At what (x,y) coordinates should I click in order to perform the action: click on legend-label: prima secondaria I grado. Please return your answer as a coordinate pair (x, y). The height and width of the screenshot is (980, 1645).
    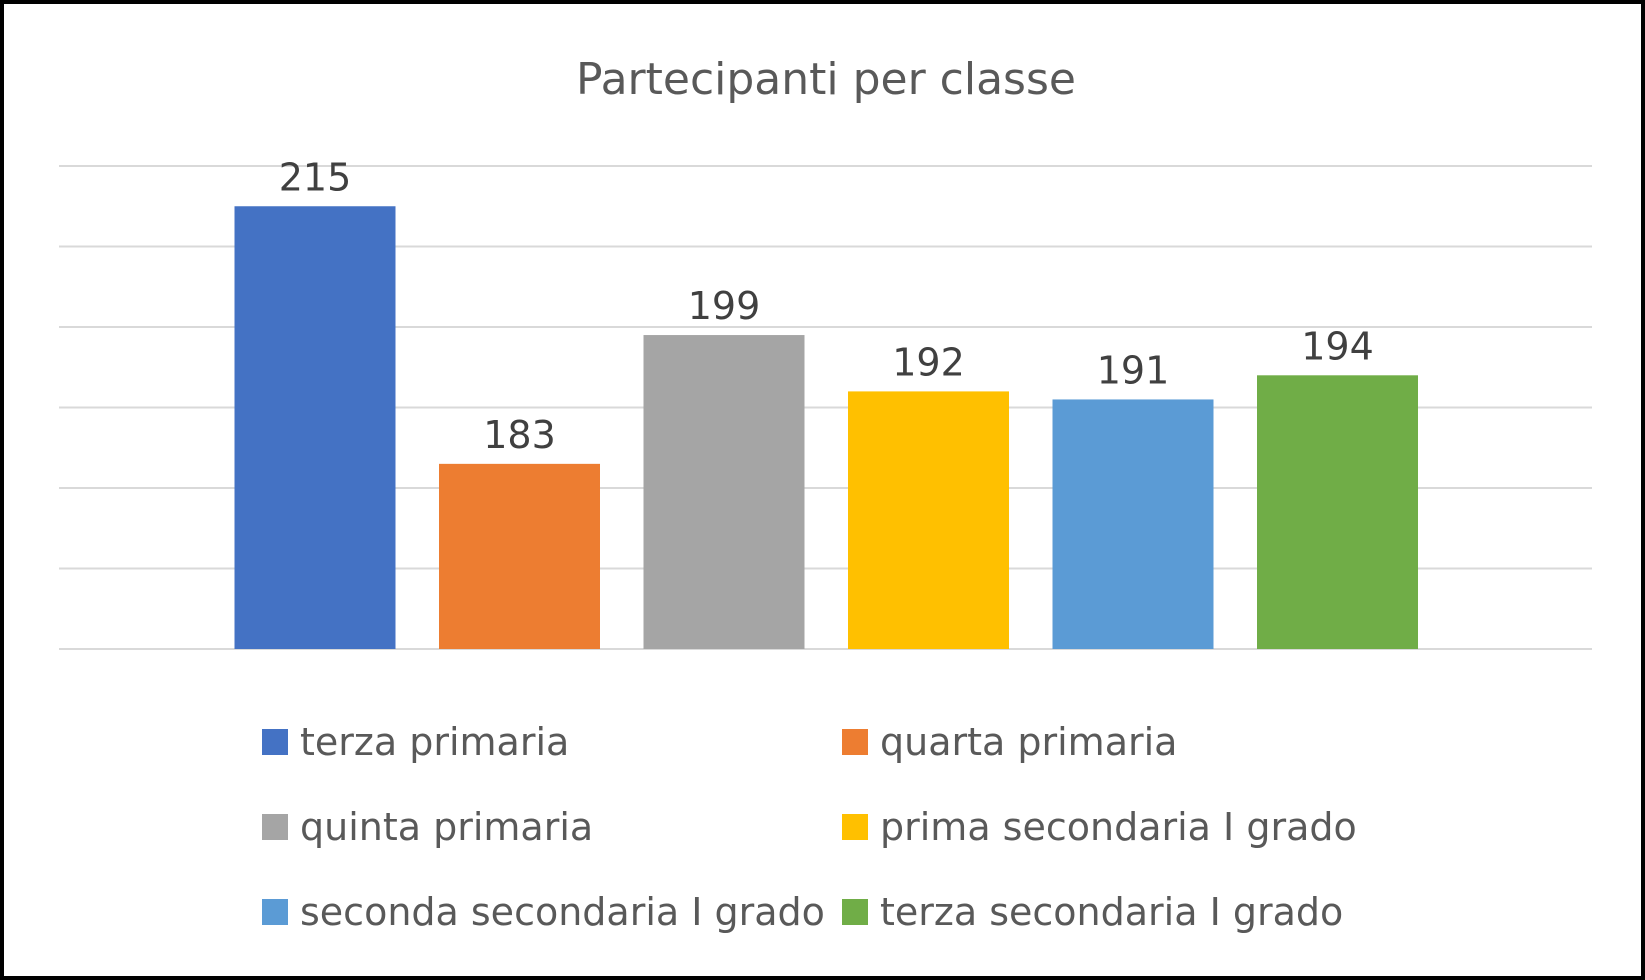
    Looking at the image, I should click on (1118, 827).